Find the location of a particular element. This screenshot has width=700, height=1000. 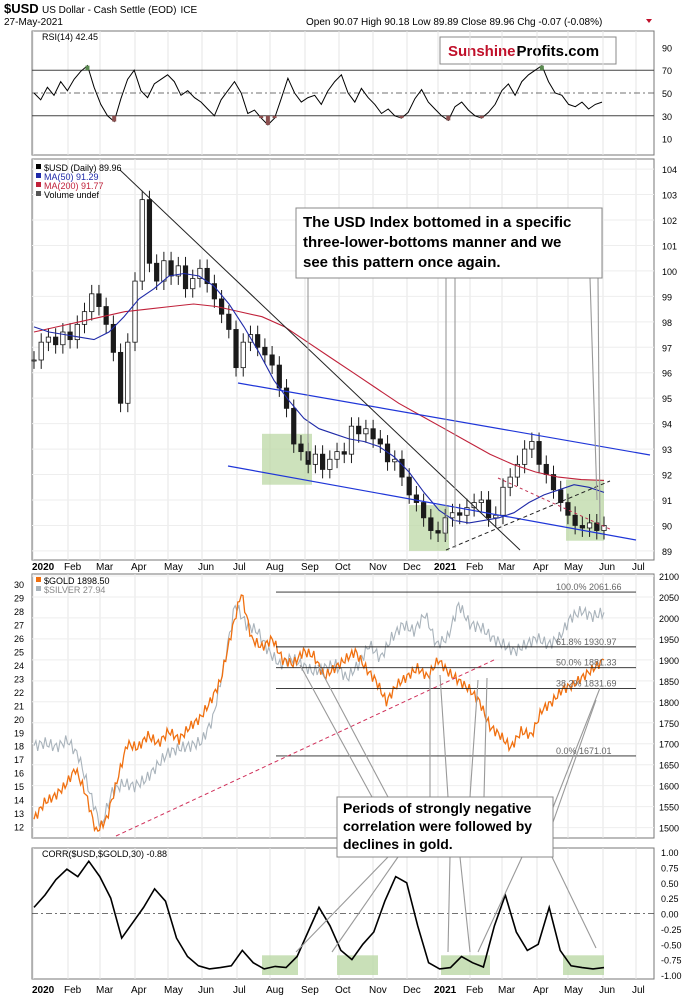

usd-tick-label: 100 is located at coordinates (669, 272).